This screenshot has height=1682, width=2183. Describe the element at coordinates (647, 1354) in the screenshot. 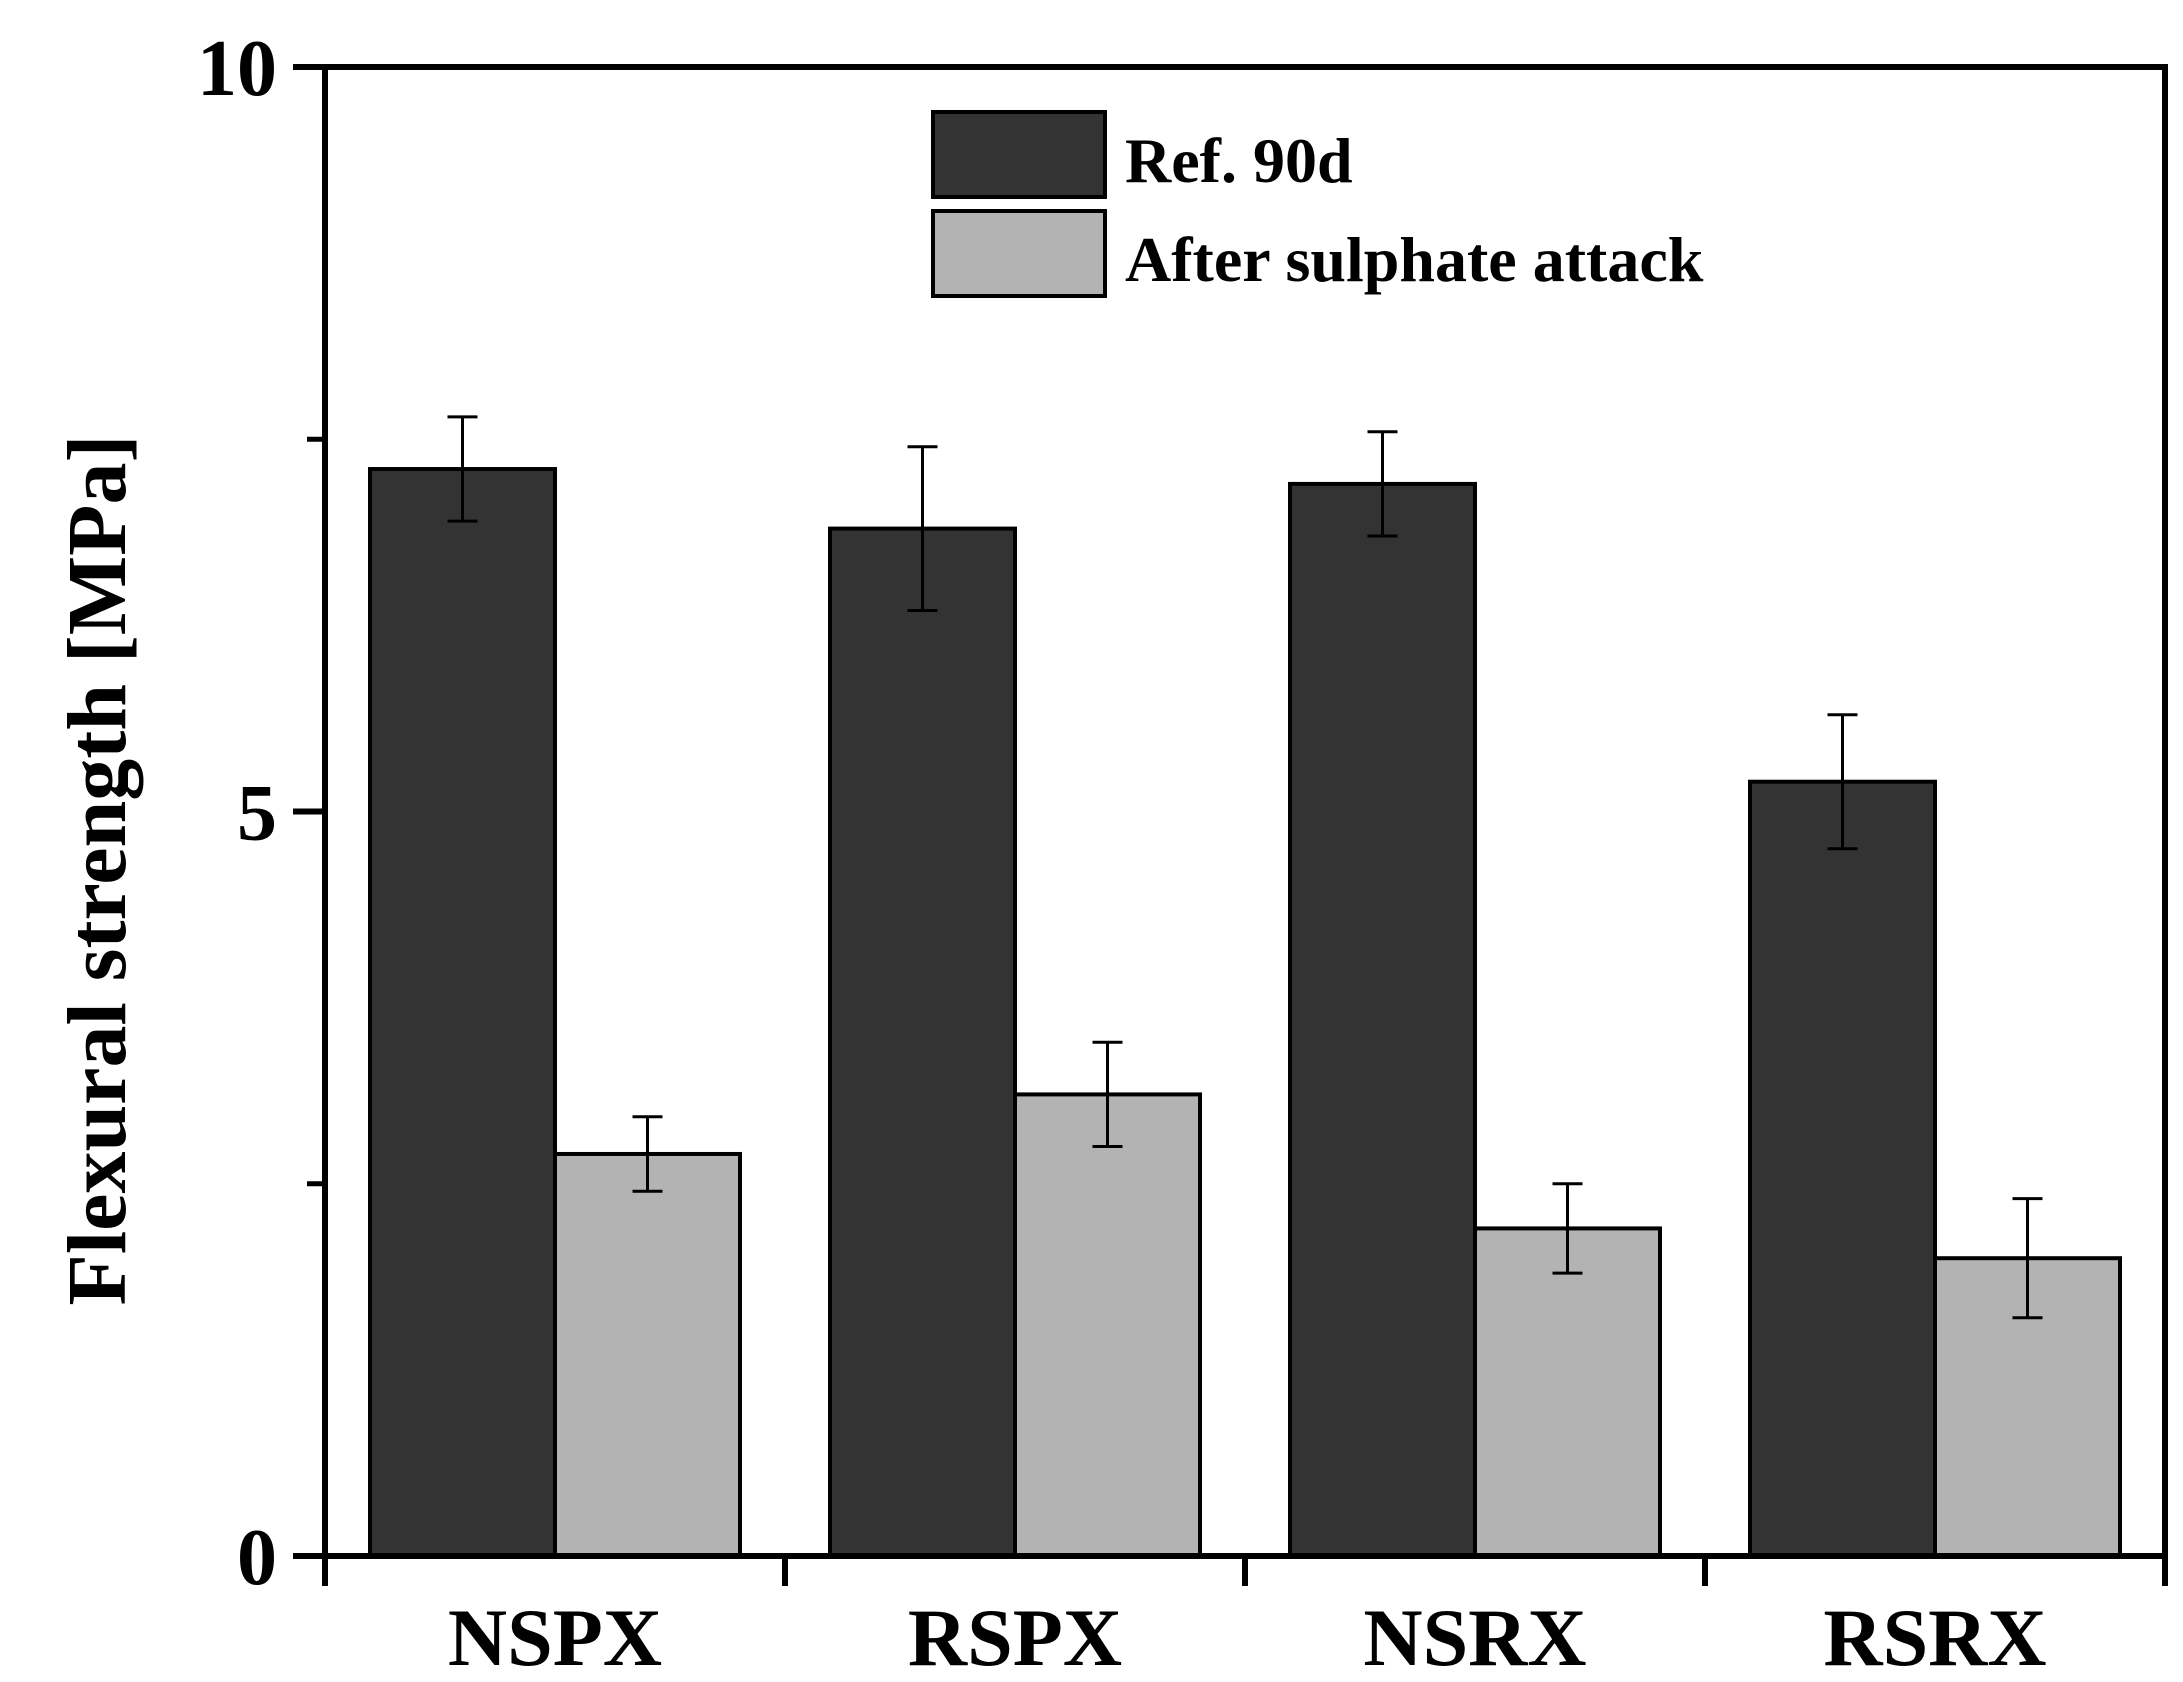

I see `bar-nspx-after-sulphate-attack` at that location.